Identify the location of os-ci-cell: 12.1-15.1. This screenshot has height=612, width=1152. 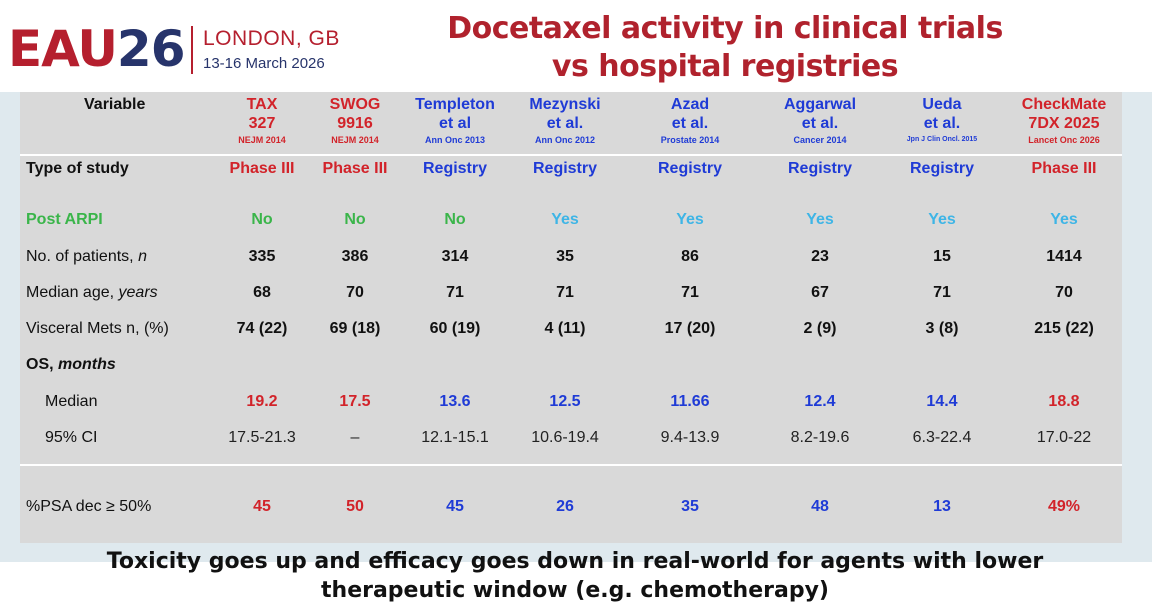
(455, 437).